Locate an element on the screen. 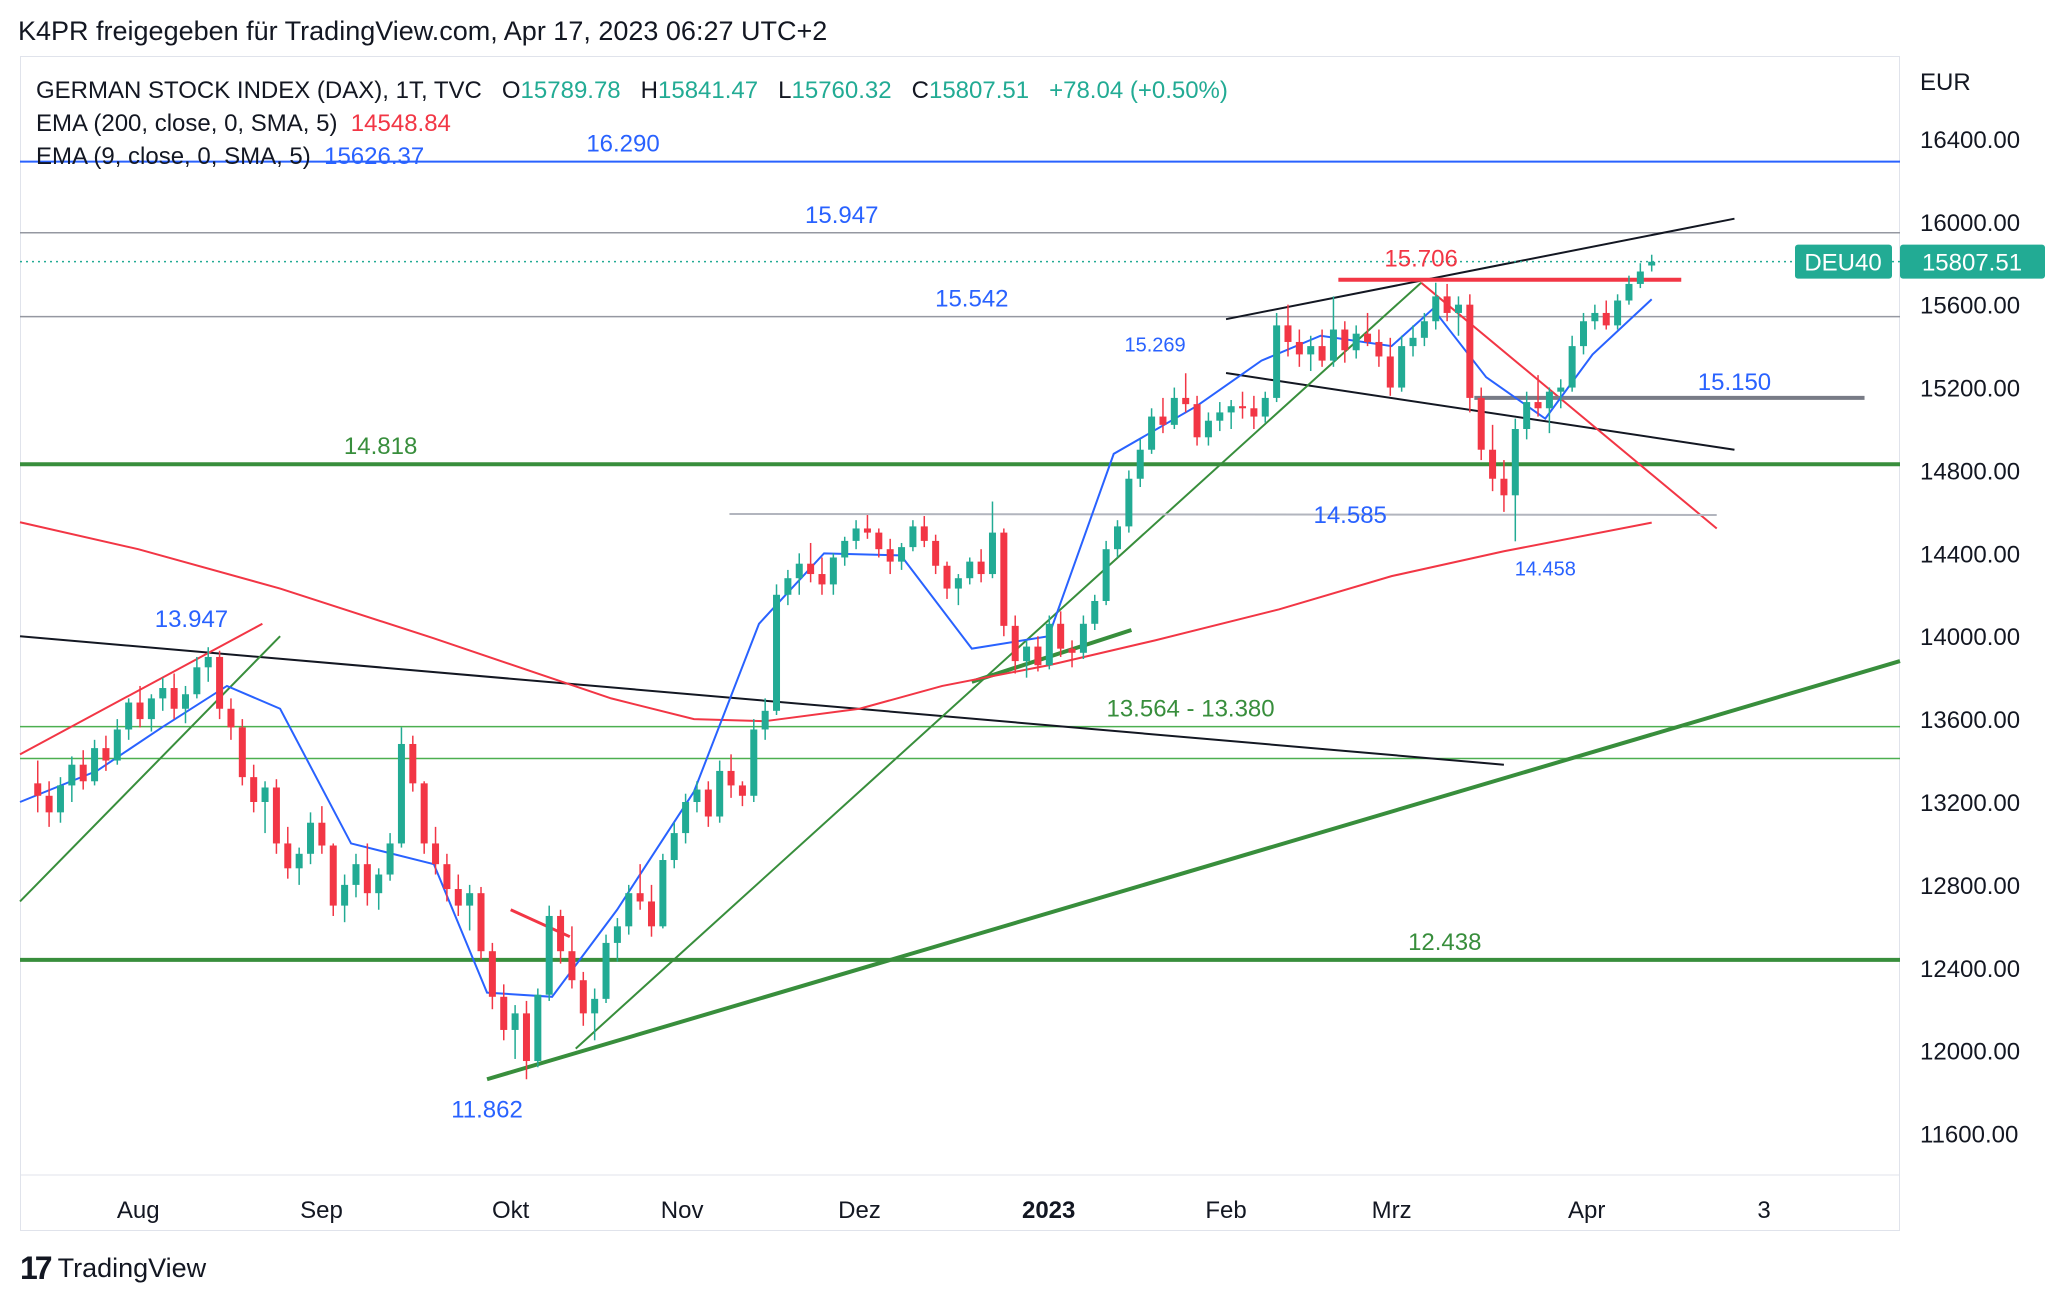 The height and width of the screenshot is (1302, 2070). x-tick-label: Mrz is located at coordinates (1392, 1210).